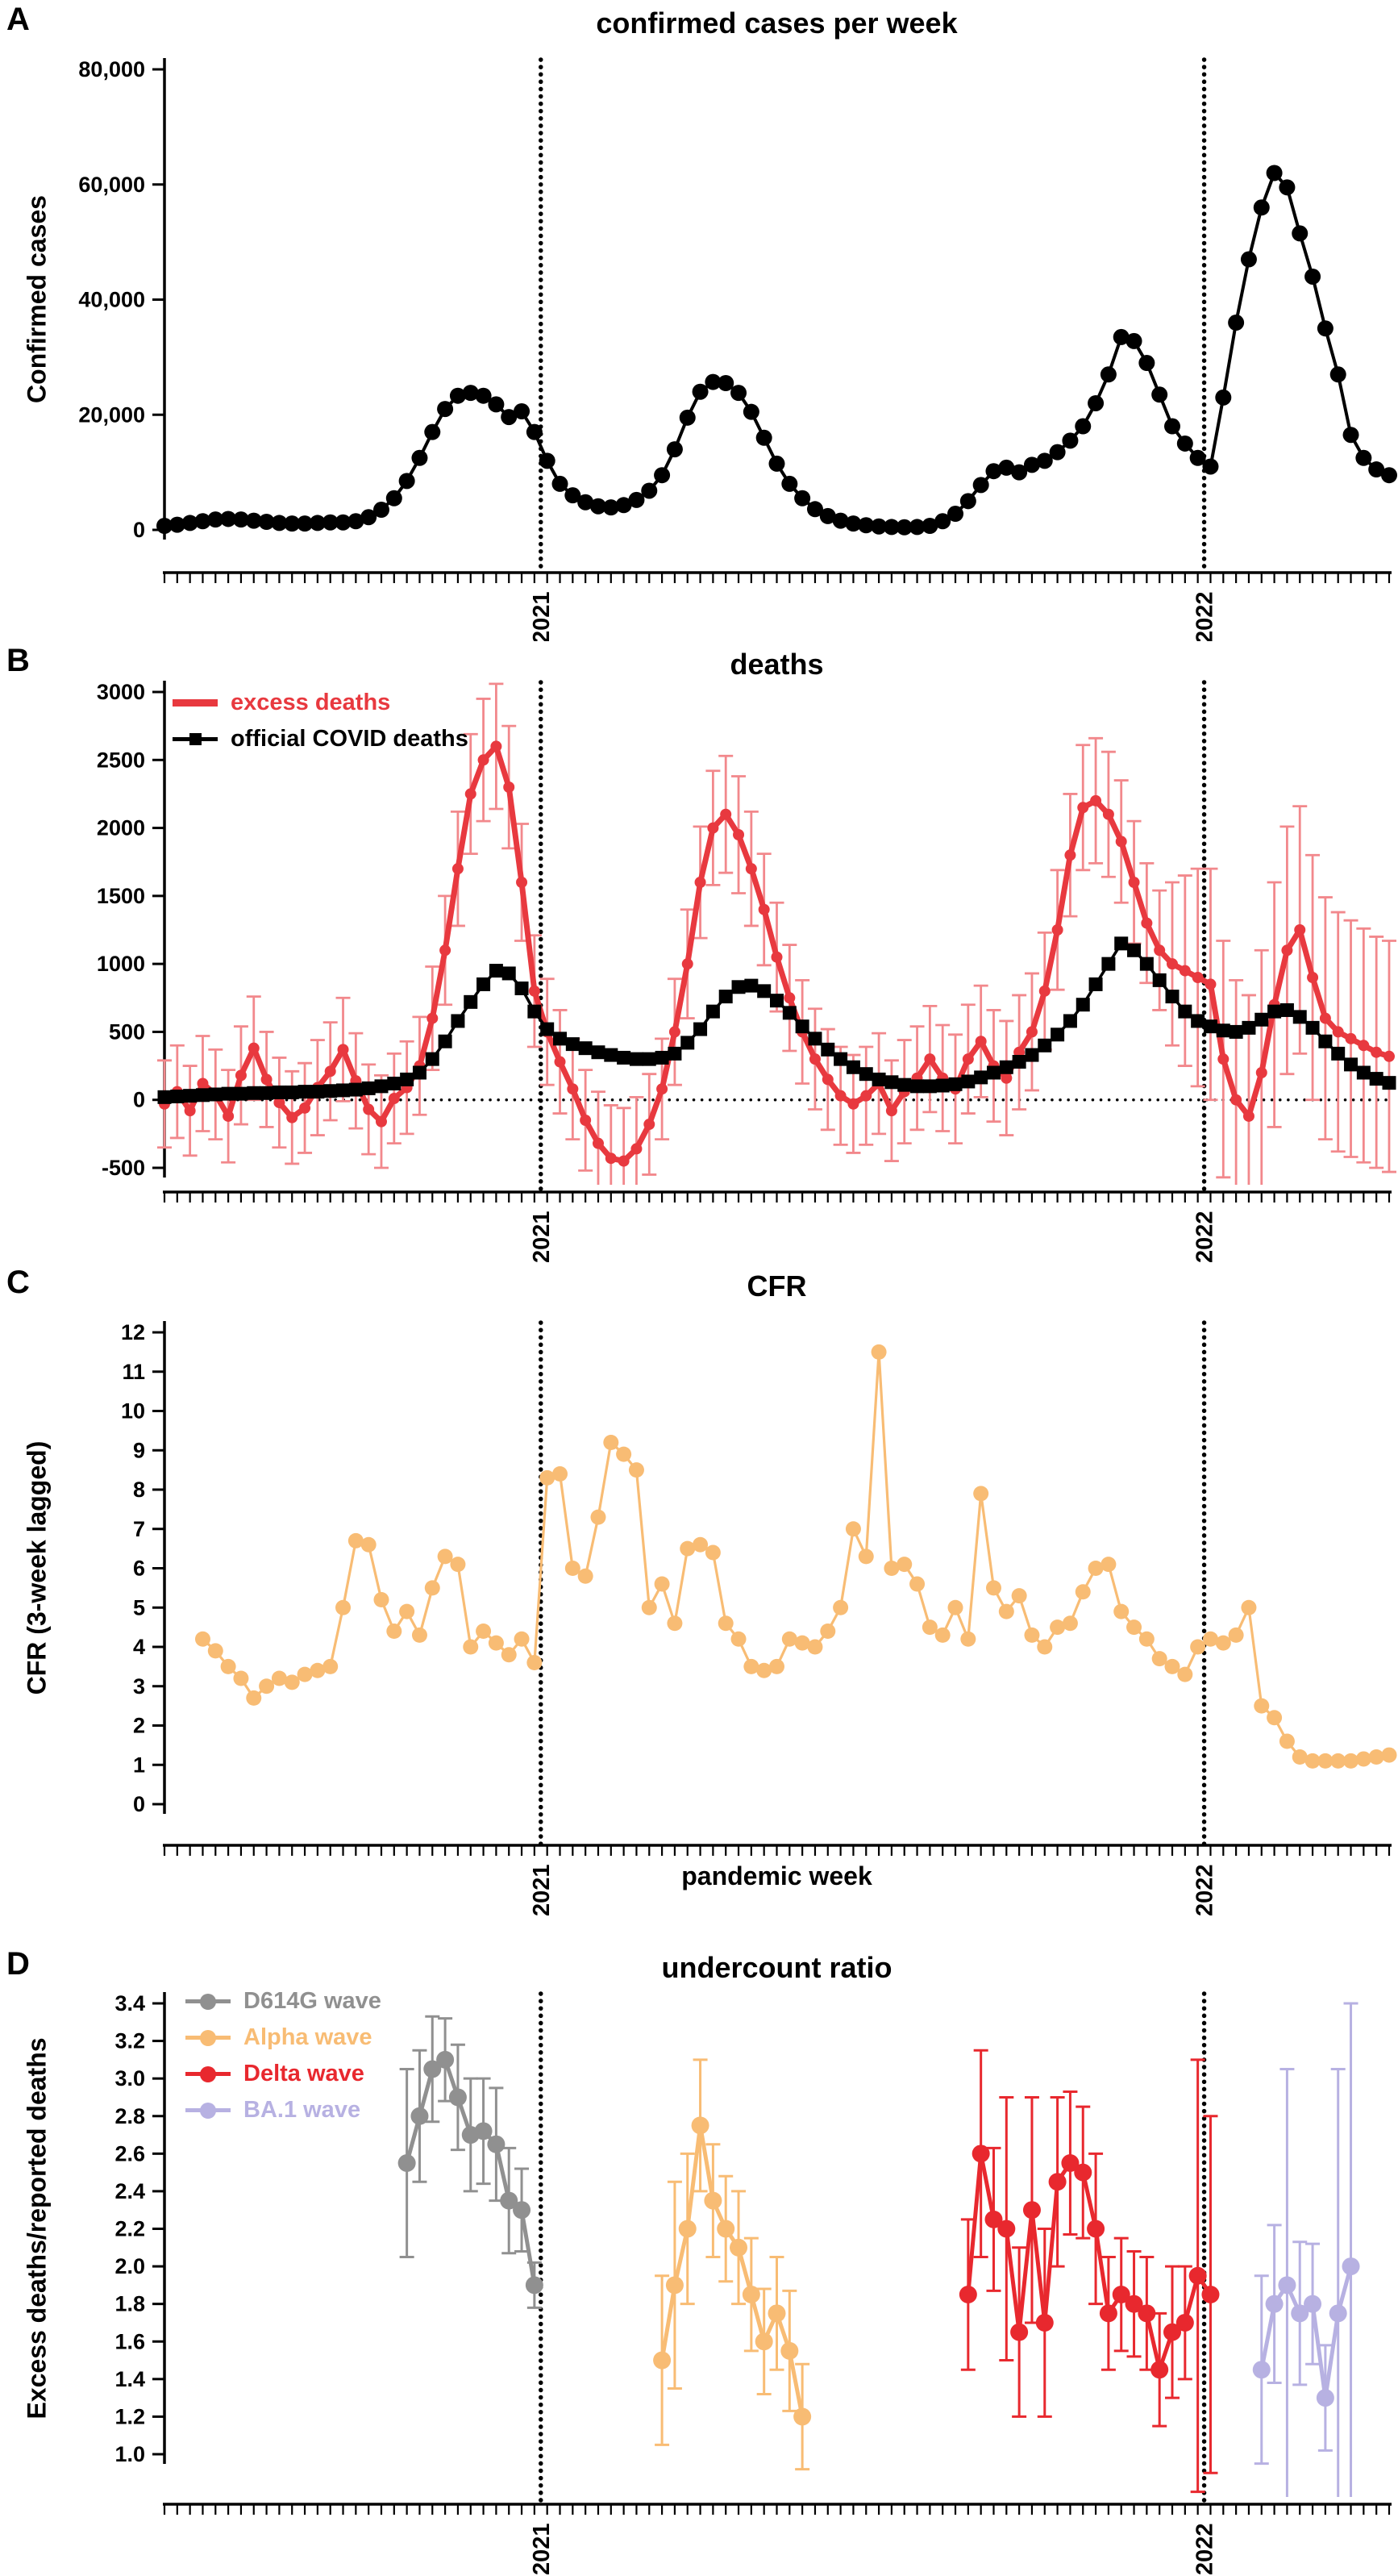 The width and height of the screenshot is (1398, 2576). I want to click on alpha-wave-swatch, so click(208, 2038).